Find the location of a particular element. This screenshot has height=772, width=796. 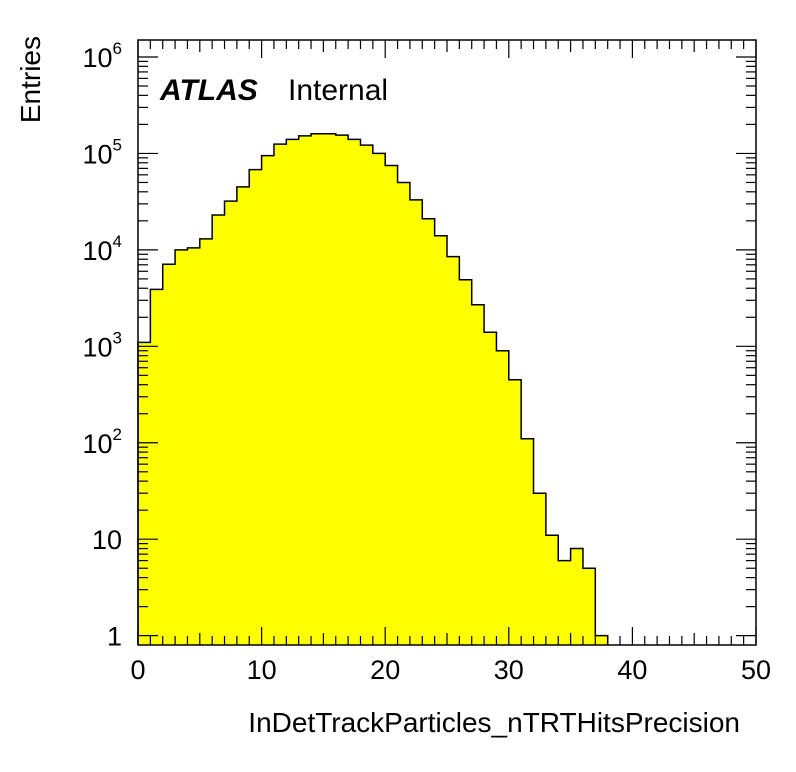

y-tick-label: 10⁴ is located at coordinates (102, 249).